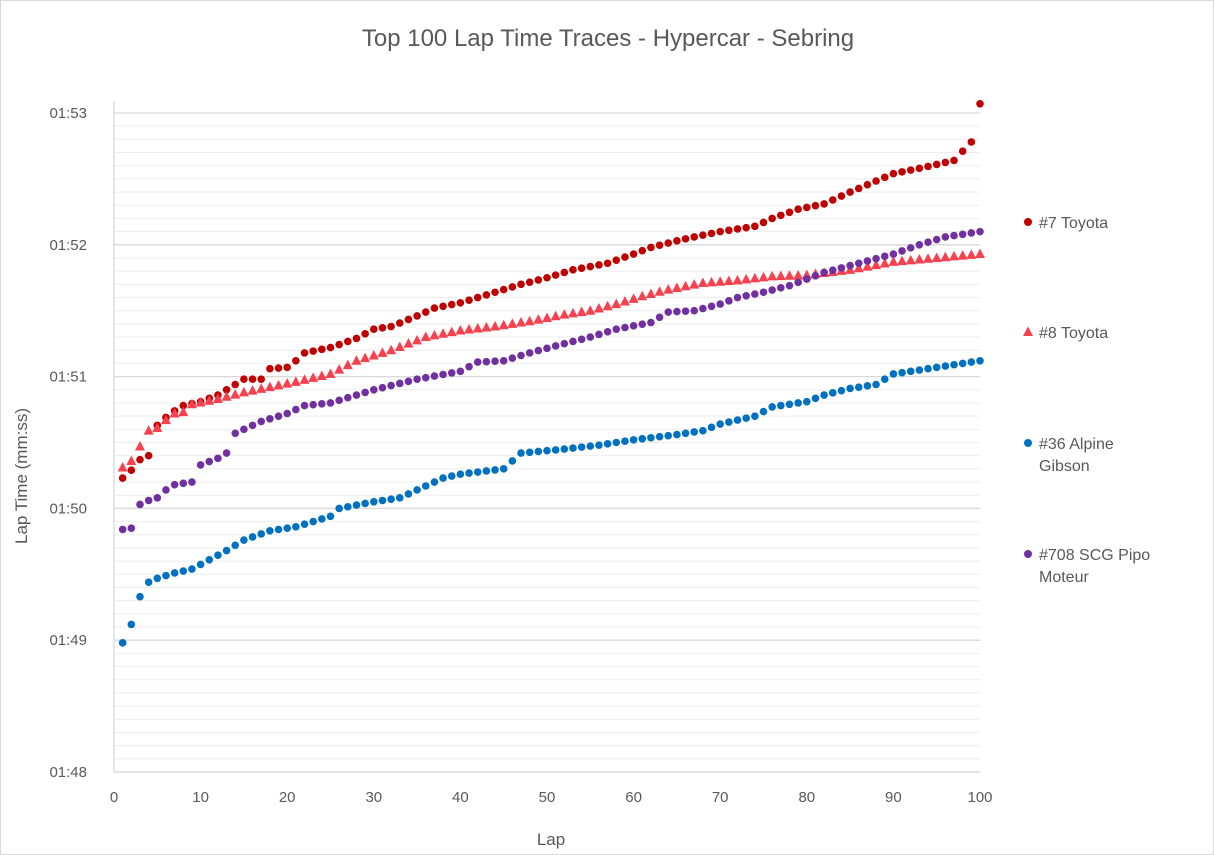  What do you see at coordinates (68, 772) in the screenshot?
I see `y-tick-label: 01:48` at bounding box center [68, 772].